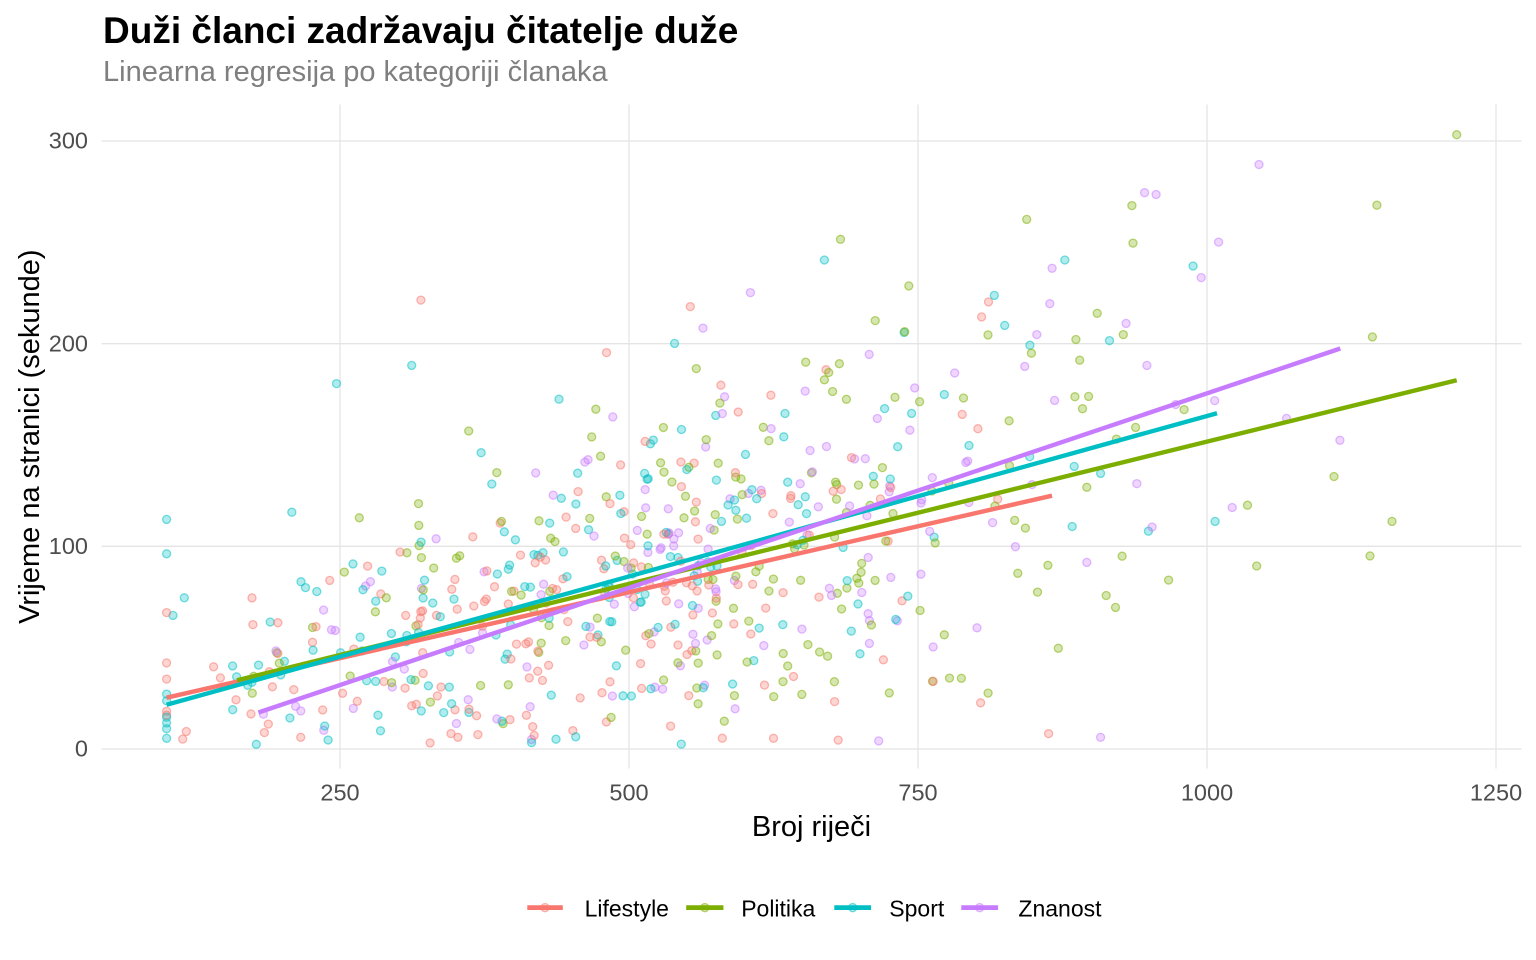 This screenshot has width=1536, height=960. What do you see at coordinates (627, 909) in the screenshot?
I see `svg-text: Lifestyle` at bounding box center [627, 909].